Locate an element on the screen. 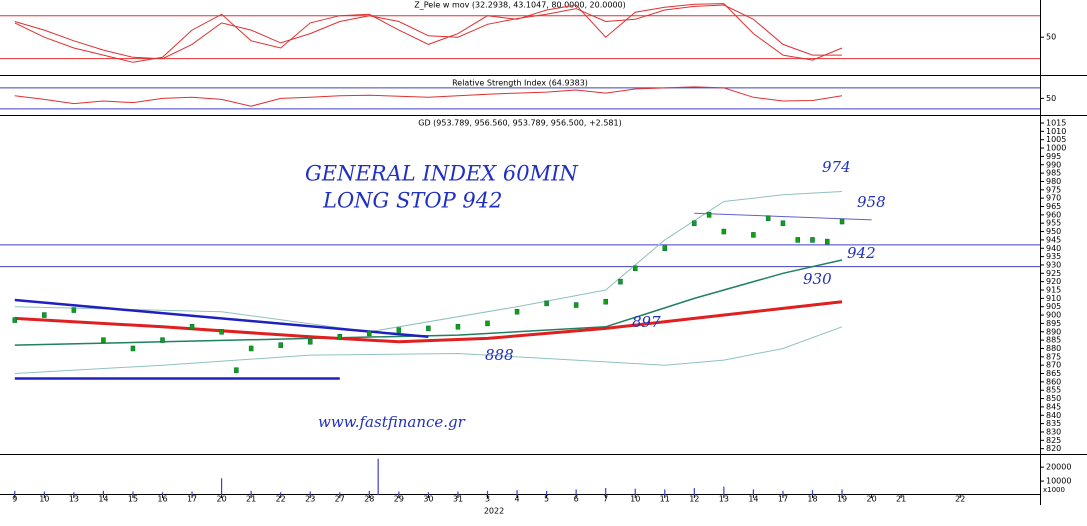 The width and height of the screenshot is (1087, 526). y-tick-label: 970 is located at coordinates (1053, 198).